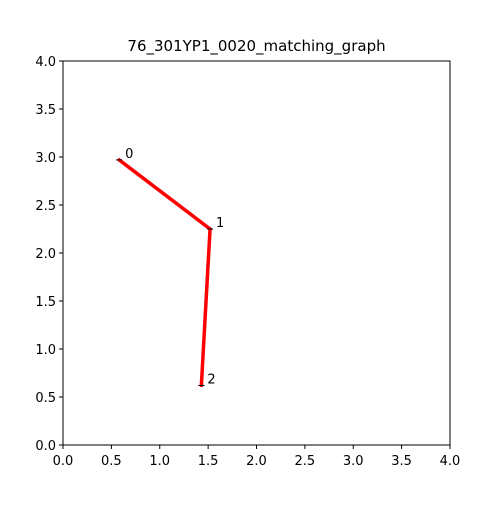 The height and width of the screenshot is (505, 500). What do you see at coordinates (220, 223) in the screenshot?
I see `node-label-1: 1` at bounding box center [220, 223].